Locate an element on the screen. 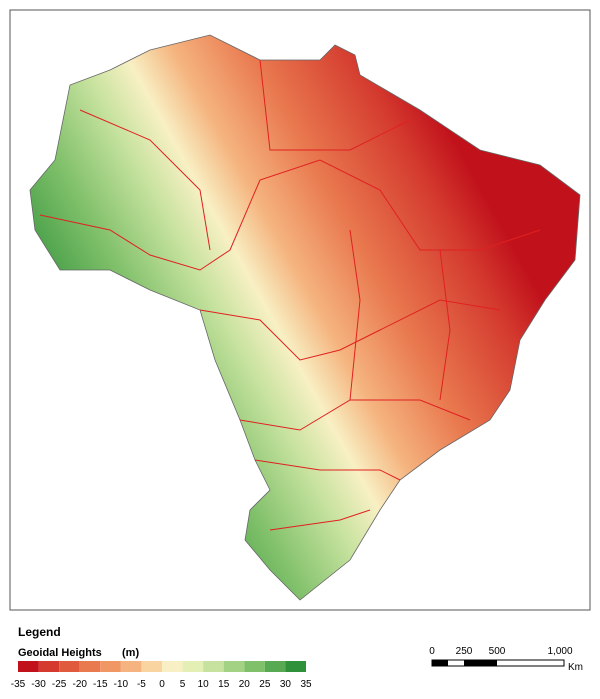 Image resolution: width=600 pixels, height=699 pixels. legend-tick-label: 25 is located at coordinates (265, 684).